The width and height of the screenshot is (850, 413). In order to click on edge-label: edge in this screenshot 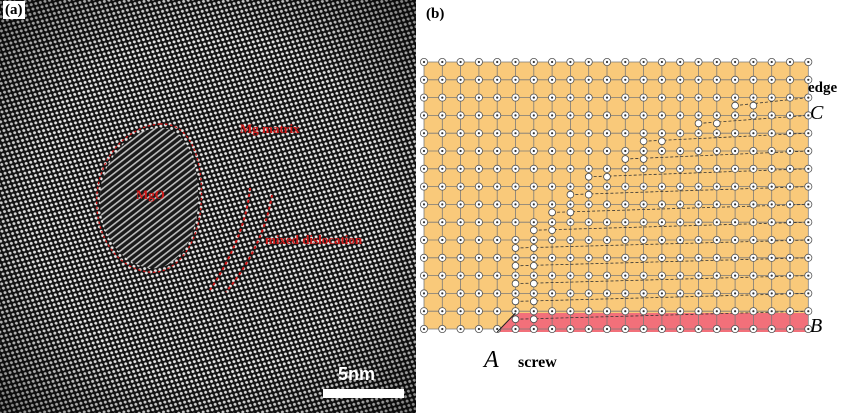, I will do `click(823, 88)`.